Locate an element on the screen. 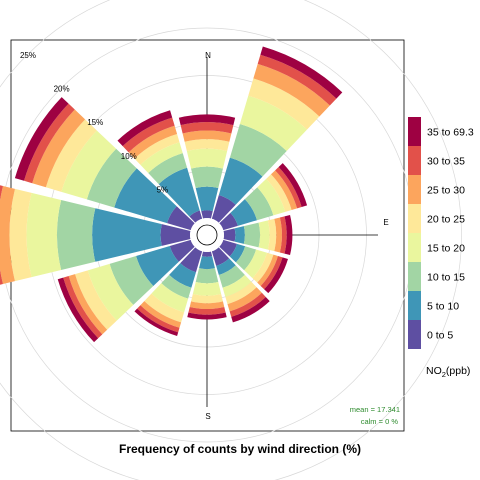  calm-circle is located at coordinates (207, 235).